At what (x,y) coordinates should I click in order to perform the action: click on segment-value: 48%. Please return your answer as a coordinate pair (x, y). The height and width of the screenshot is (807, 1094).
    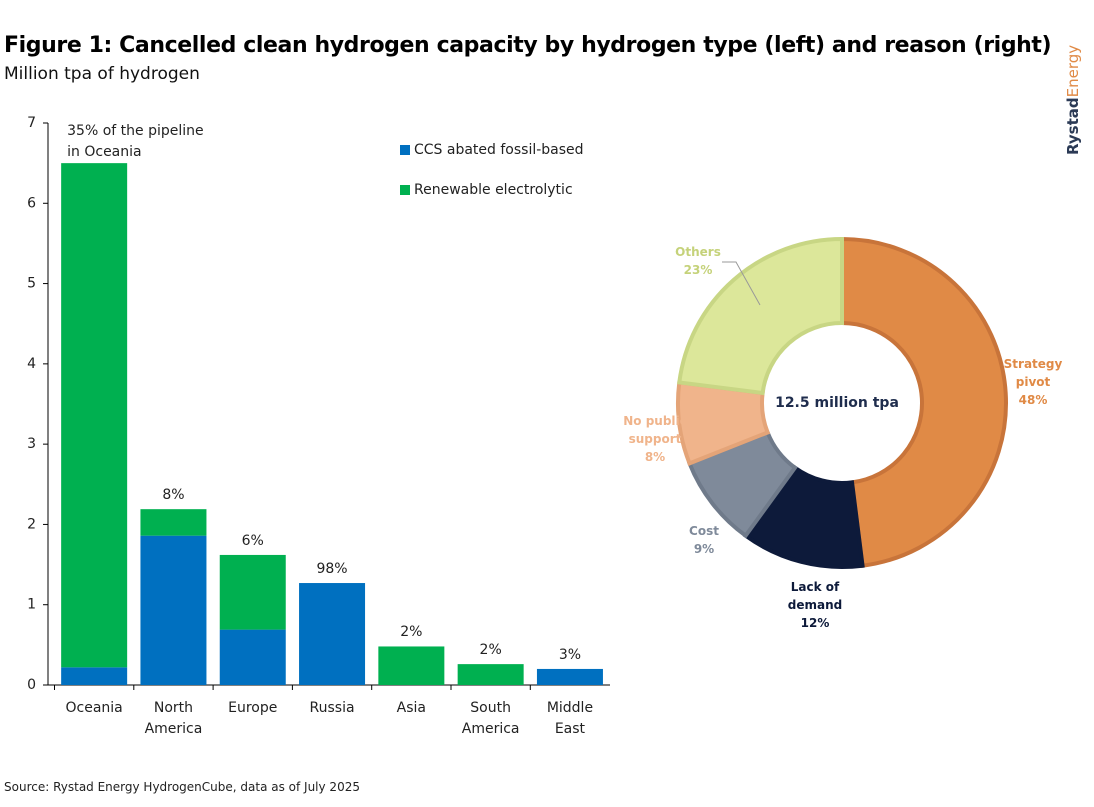
    Looking at the image, I should click on (1033, 400).